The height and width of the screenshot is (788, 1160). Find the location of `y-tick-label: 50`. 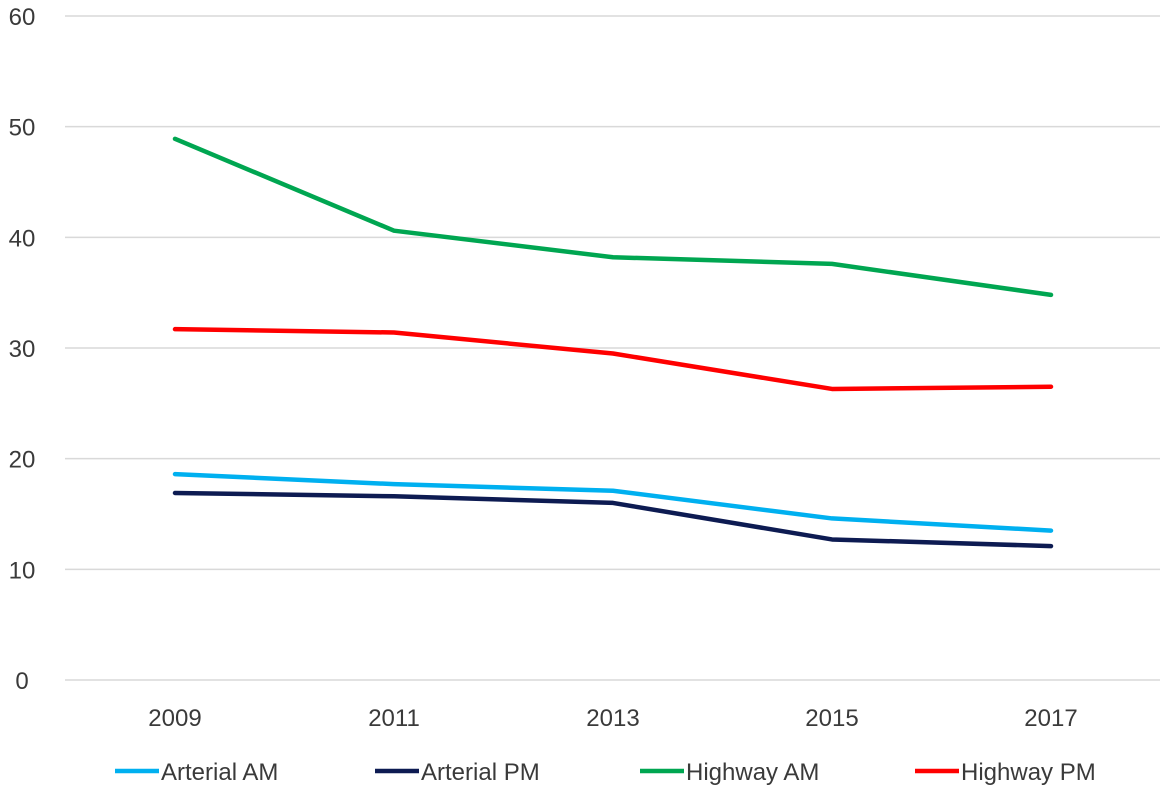

y-tick-label: 50 is located at coordinates (22, 128).